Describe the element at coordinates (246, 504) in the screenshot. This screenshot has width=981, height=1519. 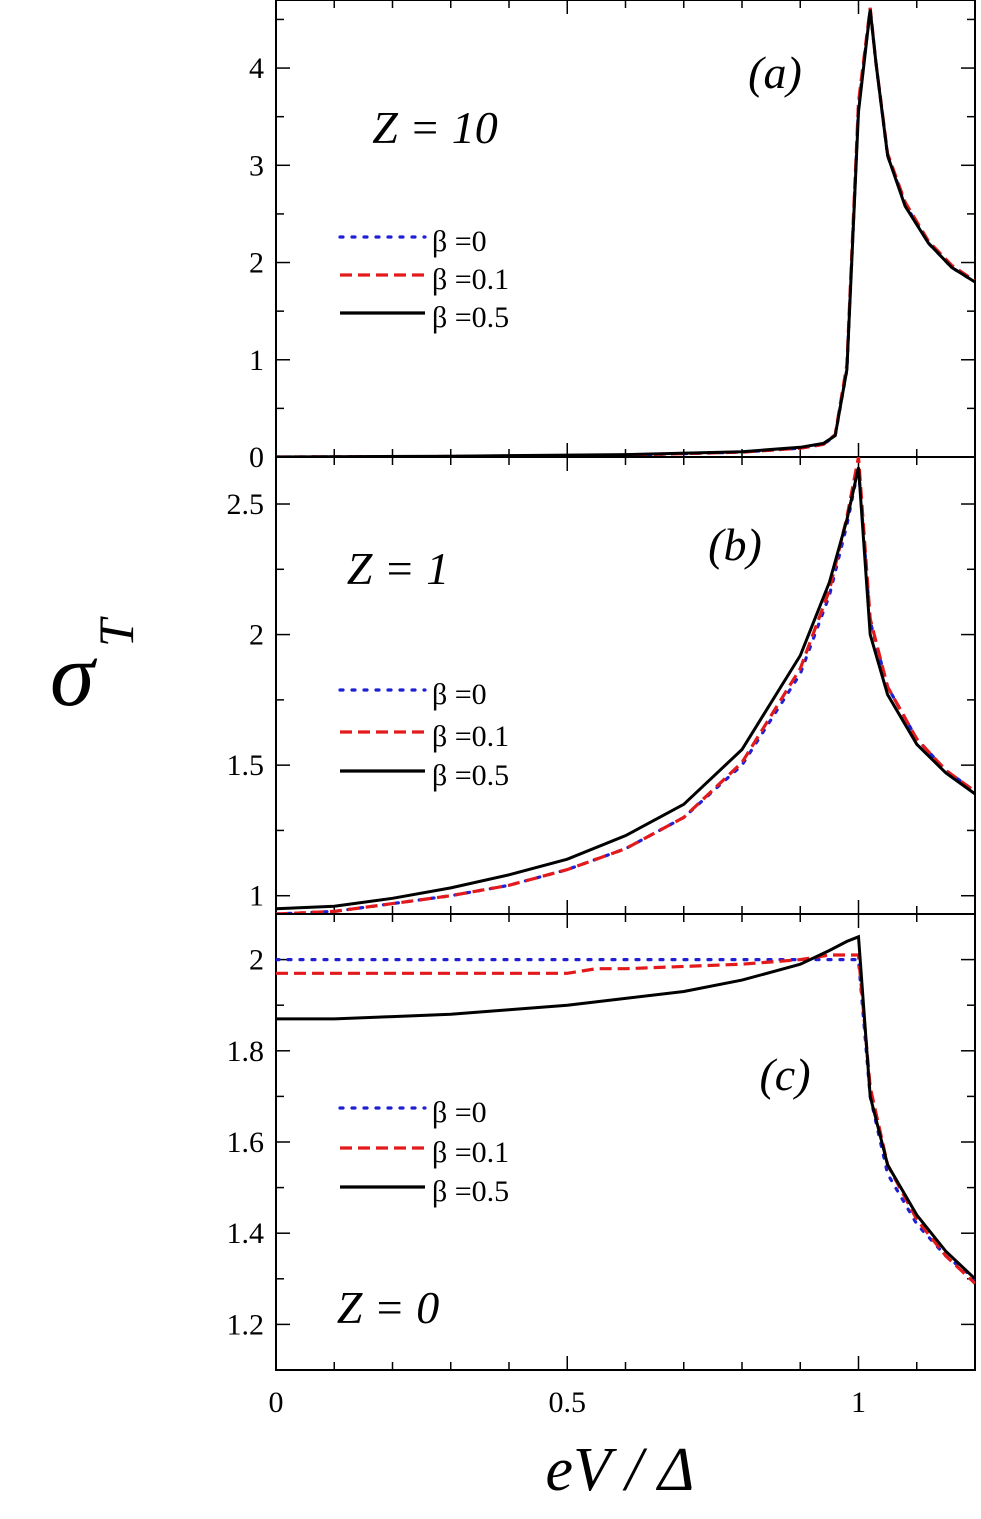
I see `y-tick-label: 2.5` at that location.